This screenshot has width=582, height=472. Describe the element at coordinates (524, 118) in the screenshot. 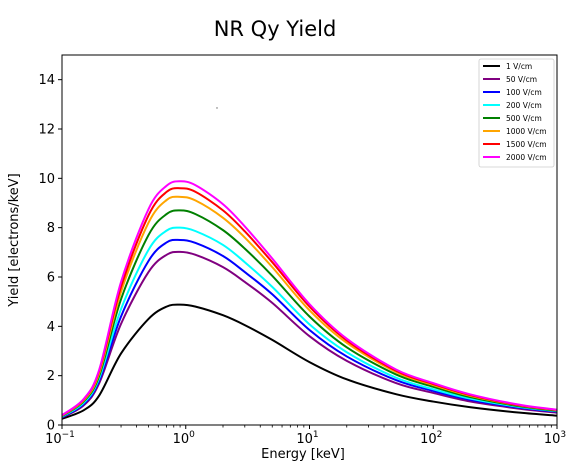

I see `legend-label: 500 V/cm` at that location.